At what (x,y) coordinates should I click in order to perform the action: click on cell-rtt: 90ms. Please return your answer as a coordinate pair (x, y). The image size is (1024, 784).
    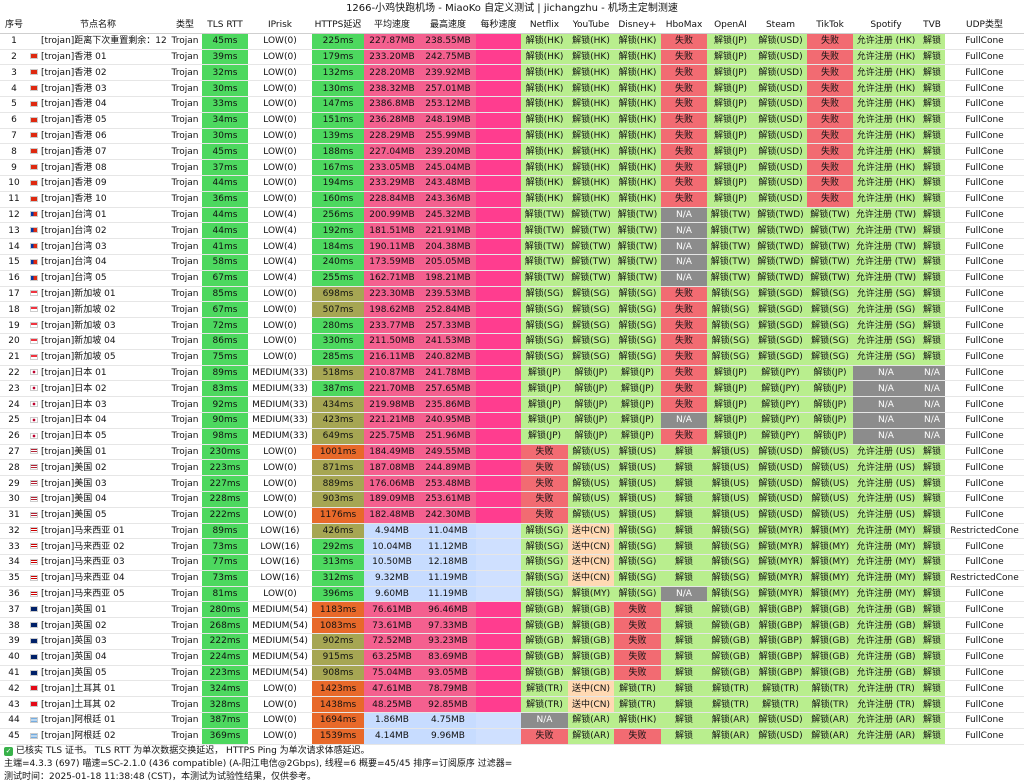
    Looking at the image, I should click on (225, 420).